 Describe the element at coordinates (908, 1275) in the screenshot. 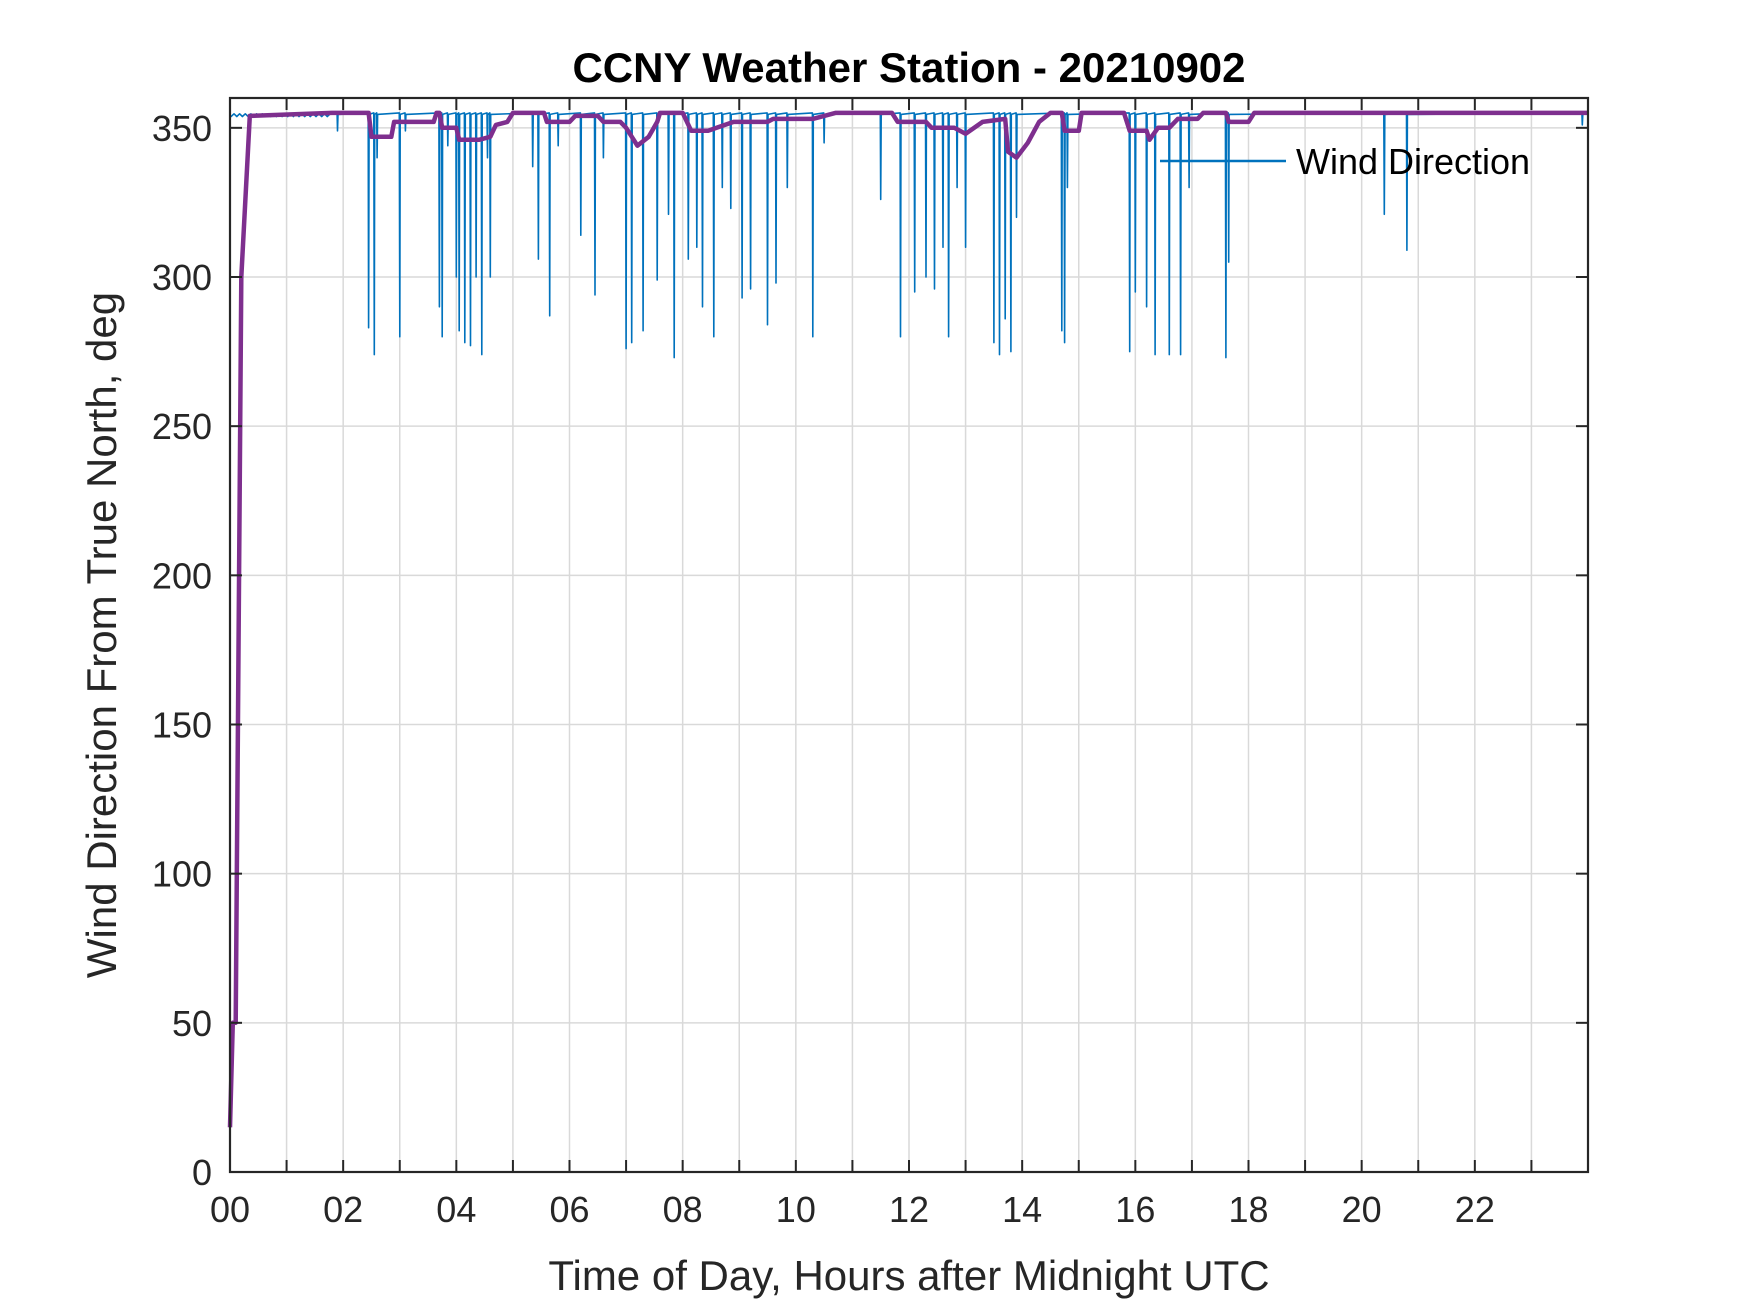

I see `x-axis-title: Time of Day, Hours after Midnight UTC` at that location.